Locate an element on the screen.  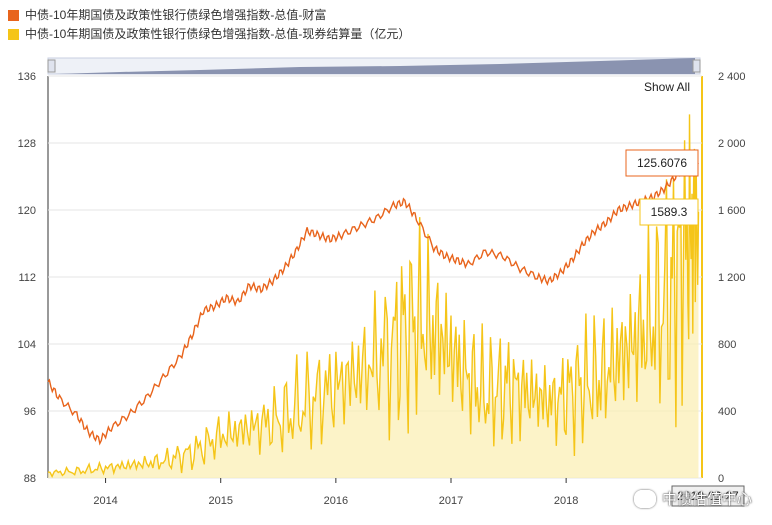
legend-item-volume: 中债-10年期国债及政策性银行债绿色增强指数-总值-现券结算量（亿元） is located at coordinates (209, 34).